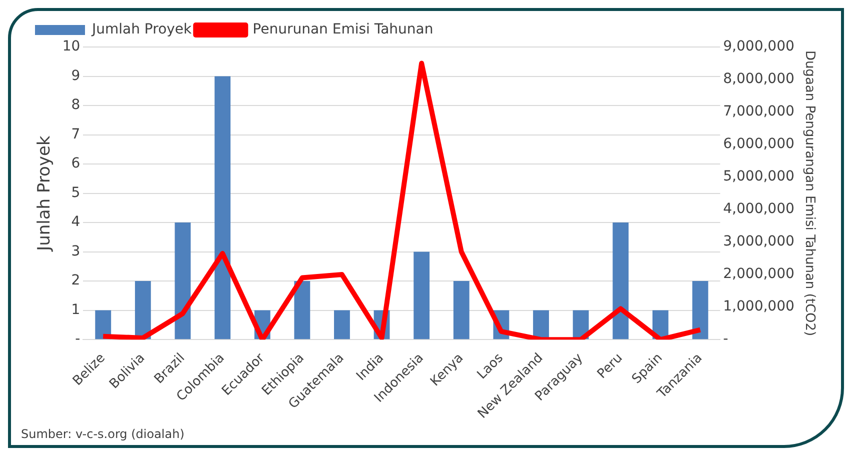 The image size is (854, 463). I want to click on y-tick-label: 7, so click(75, 134).